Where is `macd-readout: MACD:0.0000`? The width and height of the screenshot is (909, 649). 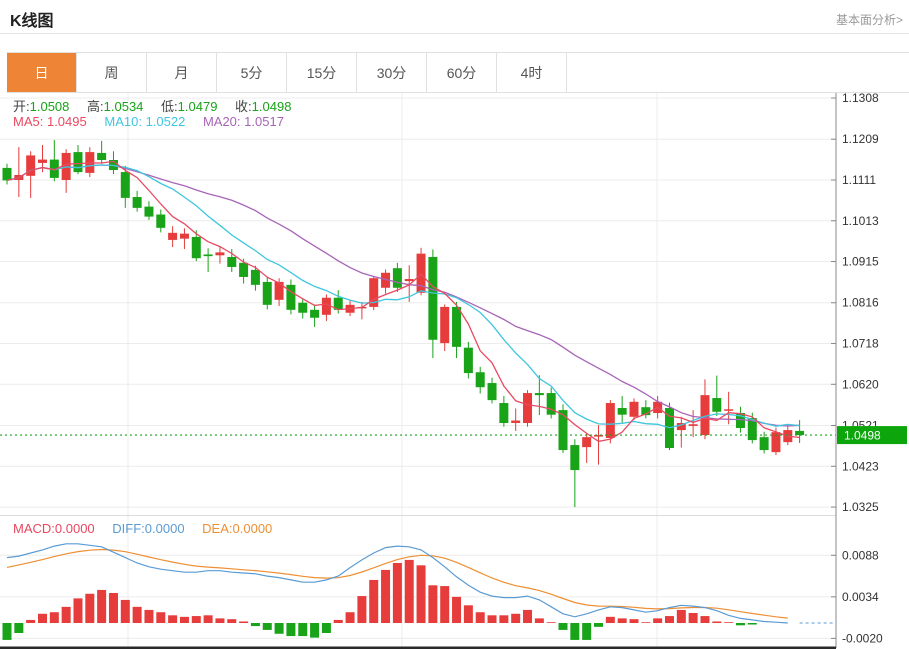 macd-readout: MACD:0.0000 is located at coordinates (54, 528).